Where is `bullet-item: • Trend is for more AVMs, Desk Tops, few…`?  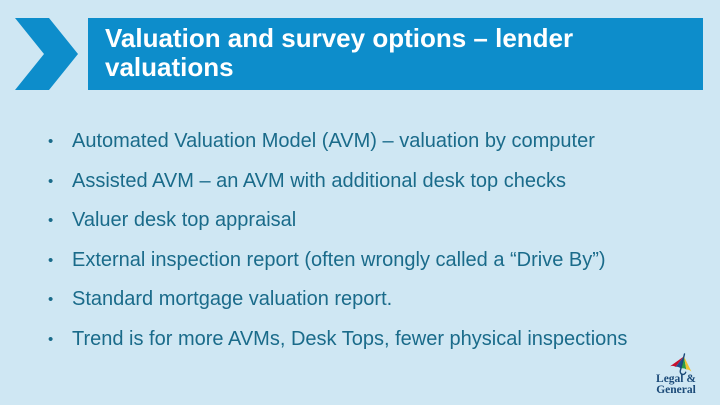
bullet-item: • Trend is for more AVMs, Desk Tops, few… is located at coordinates (338, 338).